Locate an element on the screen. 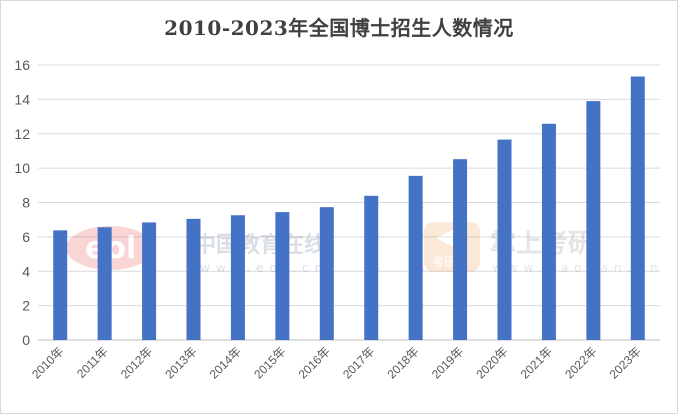 The image size is (678, 414). x-tick-label: 2018年 is located at coordinates (402, 362).